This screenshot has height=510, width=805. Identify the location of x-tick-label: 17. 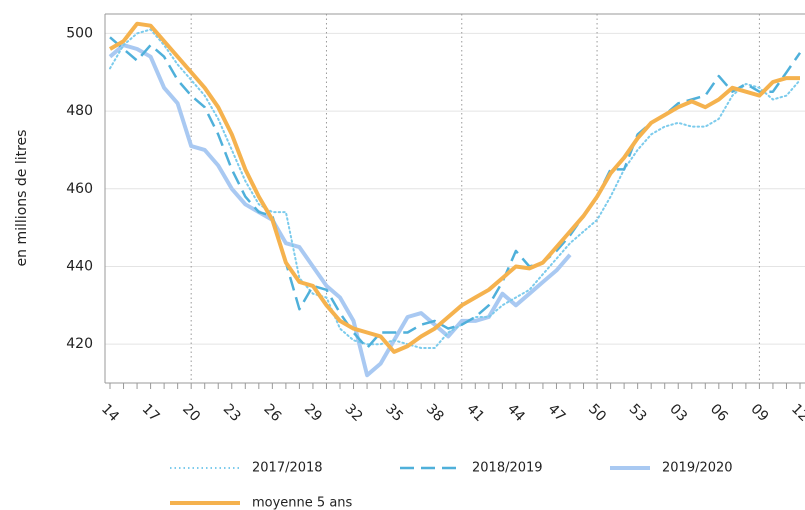
(151, 413).